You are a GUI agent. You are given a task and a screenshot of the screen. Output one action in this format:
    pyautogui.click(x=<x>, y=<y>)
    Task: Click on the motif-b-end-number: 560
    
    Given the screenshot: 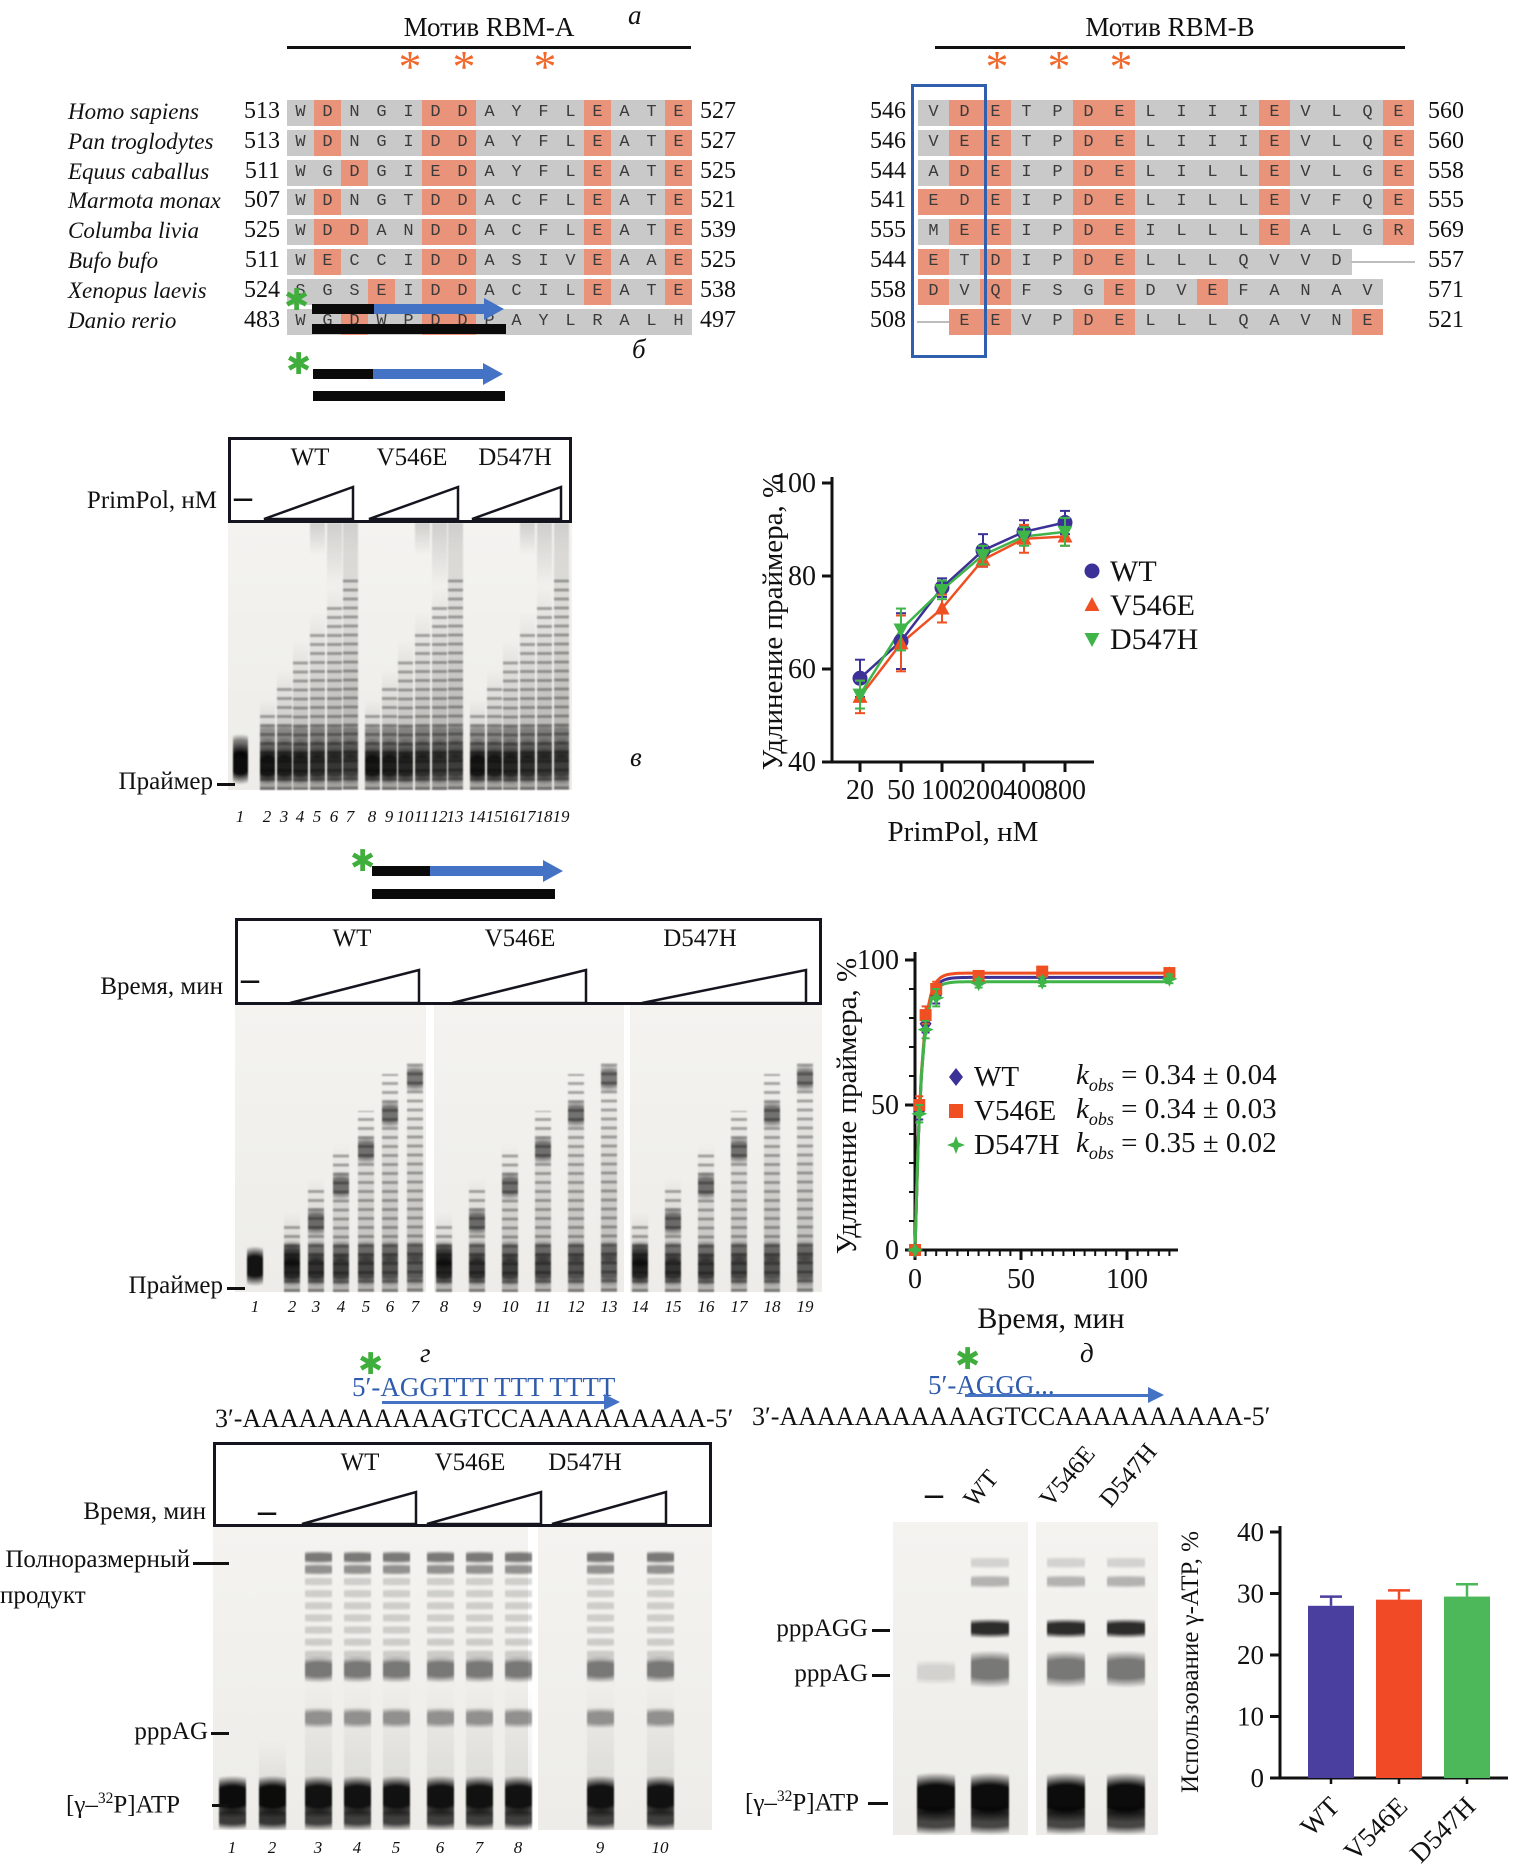 What is the action you would take?
    pyautogui.click(x=1446, y=141)
    